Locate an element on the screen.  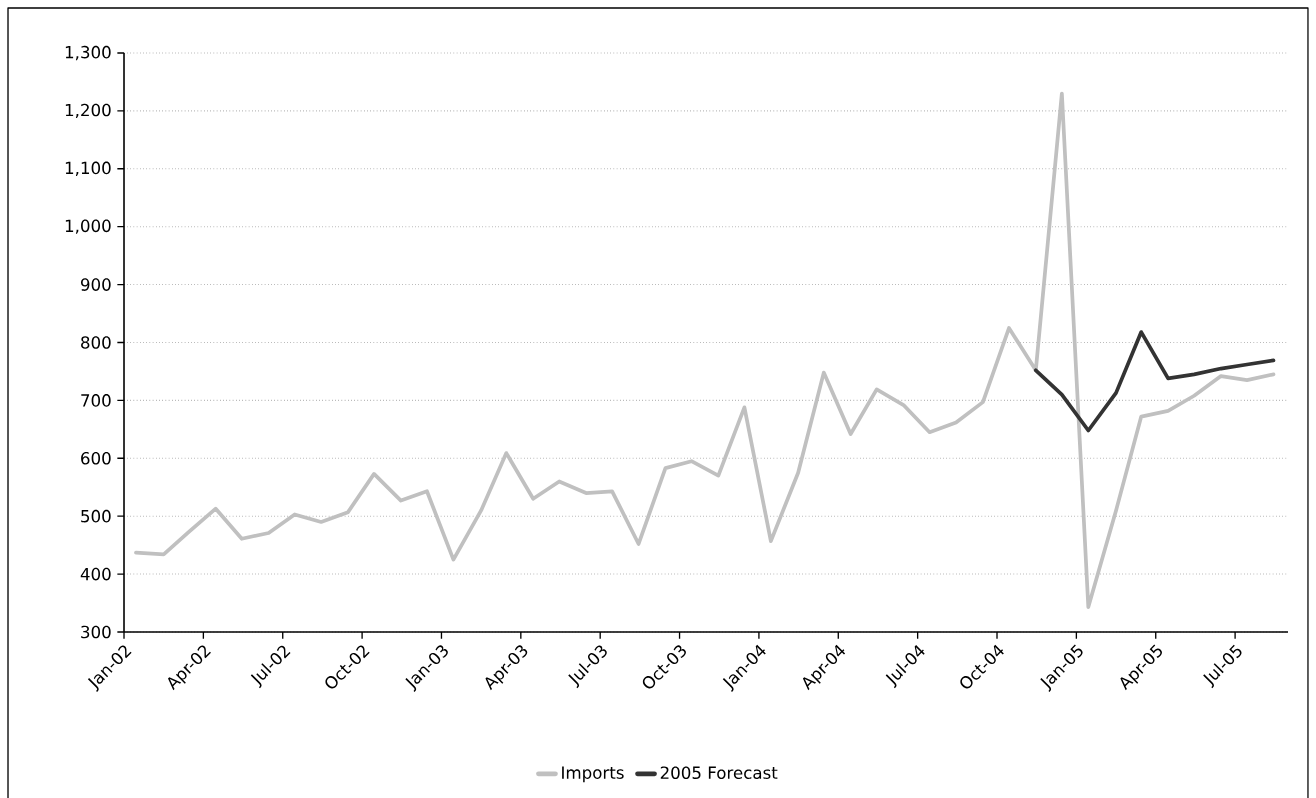
y-tick-label: 900 is located at coordinates (95, 284).